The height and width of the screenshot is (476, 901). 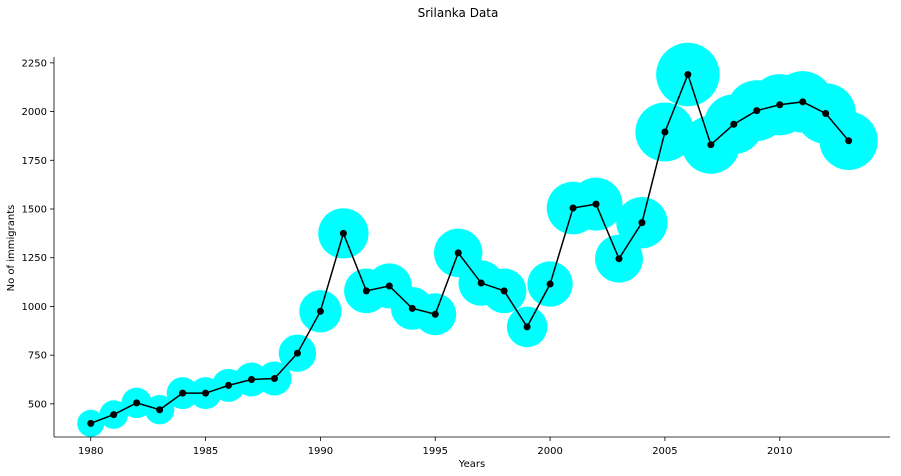 What do you see at coordinates (780, 105) in the screenshot?
I see `data-point-2010` at bounding box center [780, 105].